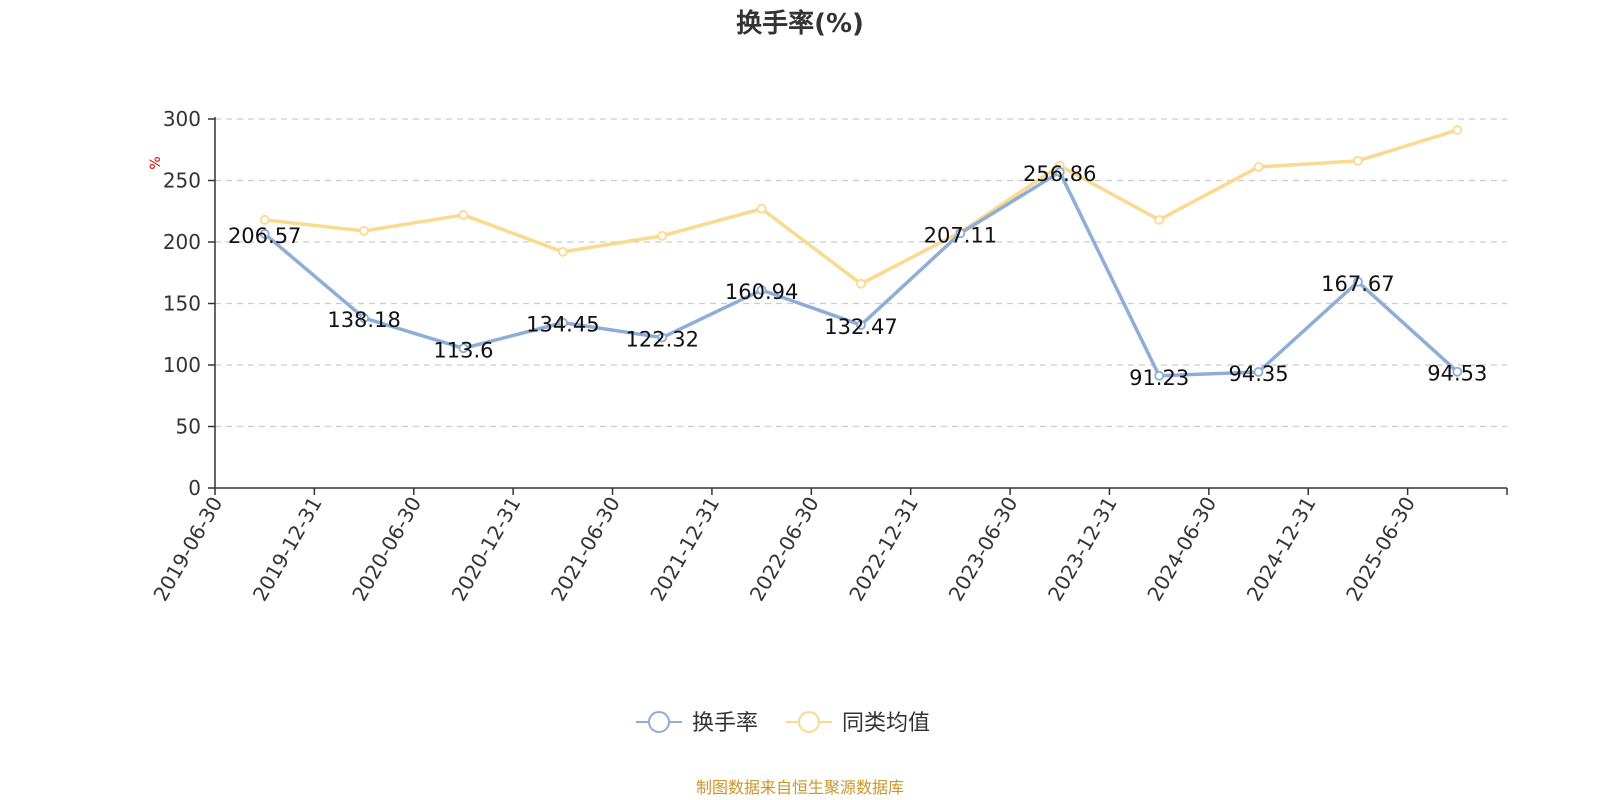 This screenshot has width=1600, height=800. I want to click on data-label: 122.32, so click(661, 340).